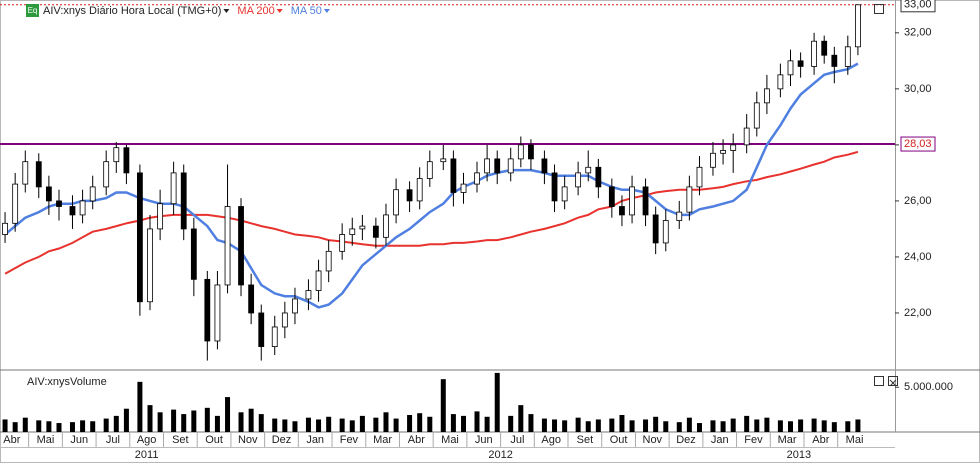  I want to click on x-tick-label: Dez, so click(282, 440).